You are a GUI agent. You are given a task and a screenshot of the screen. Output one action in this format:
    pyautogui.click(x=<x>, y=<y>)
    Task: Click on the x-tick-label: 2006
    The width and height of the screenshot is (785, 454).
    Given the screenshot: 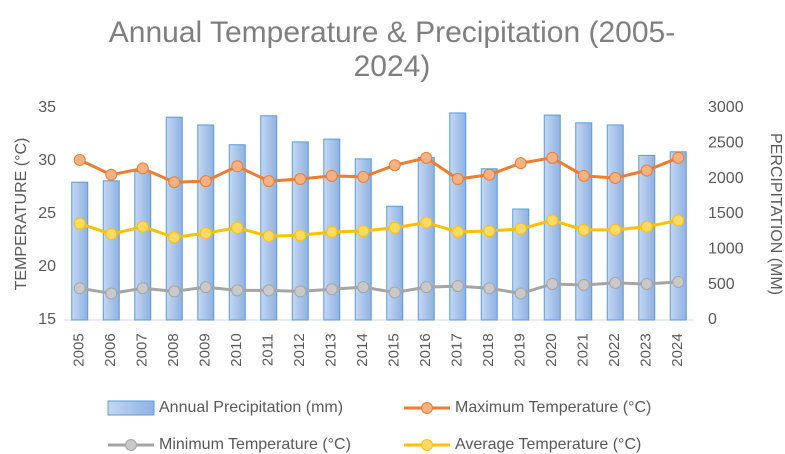 What is the action you would take?
    pyautogui.click(x=110, y=349)
    